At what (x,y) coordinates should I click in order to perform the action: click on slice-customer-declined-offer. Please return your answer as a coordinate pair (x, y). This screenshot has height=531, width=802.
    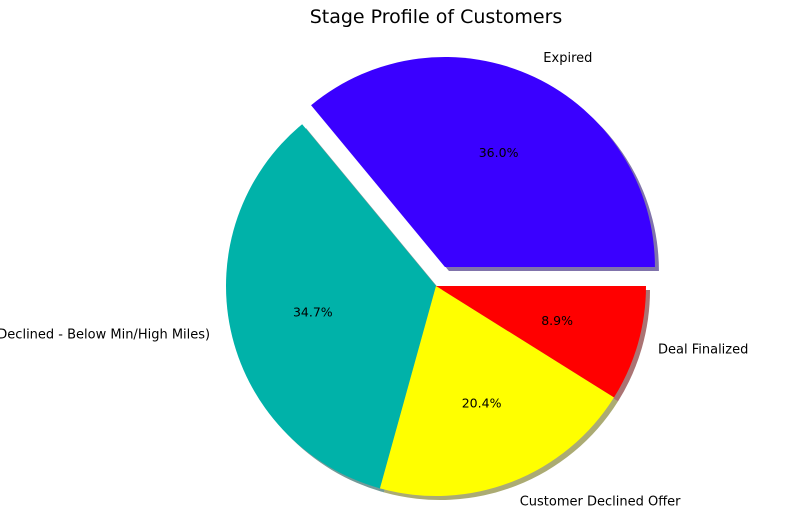
    Looking at the image, I should click on (497, 391).